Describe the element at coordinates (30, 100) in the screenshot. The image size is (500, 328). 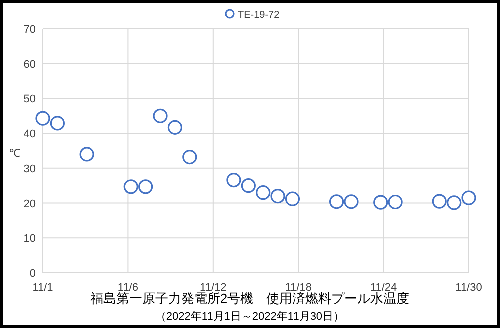
I see `y-tick-label: 50` at that location.